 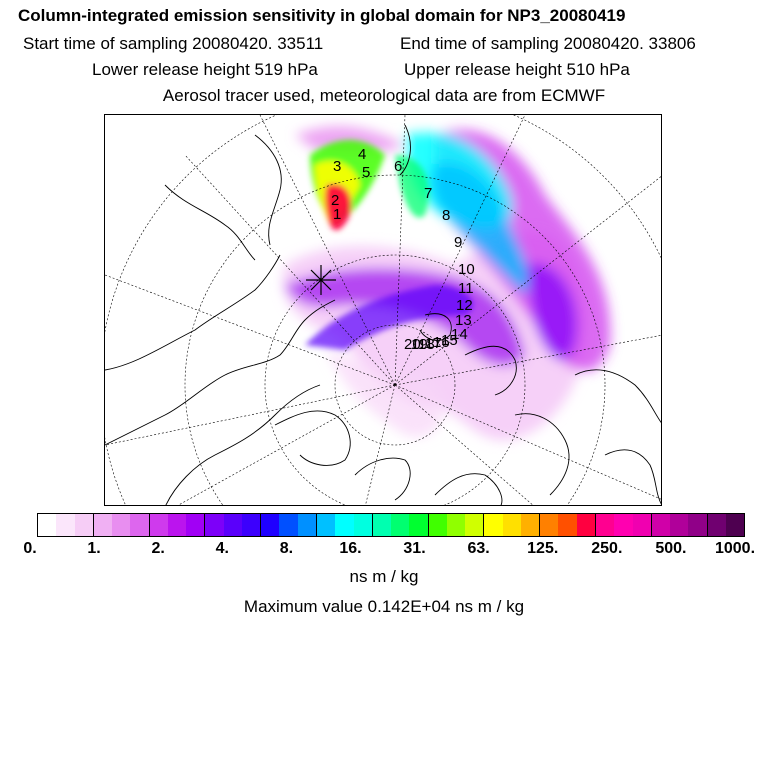 I want to click on colorbar-tick-label: 4., so click(x=222, y=548).